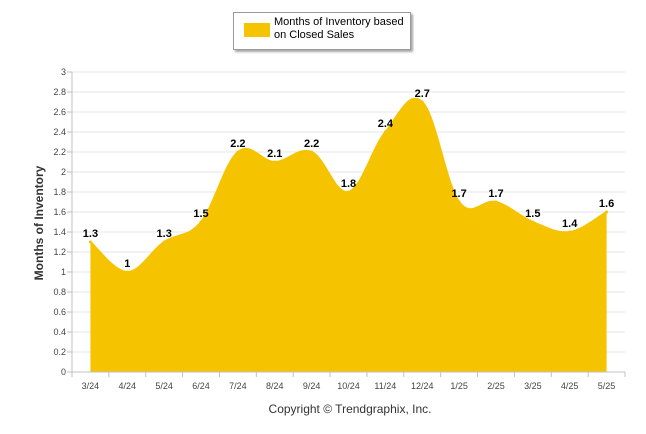 The height and width of the screenshot is (434, 646). What do you see at coordinates (422, 386) in the screenshot?
I see `x-tick-label: 12/24` at bounding box center [422, 386].